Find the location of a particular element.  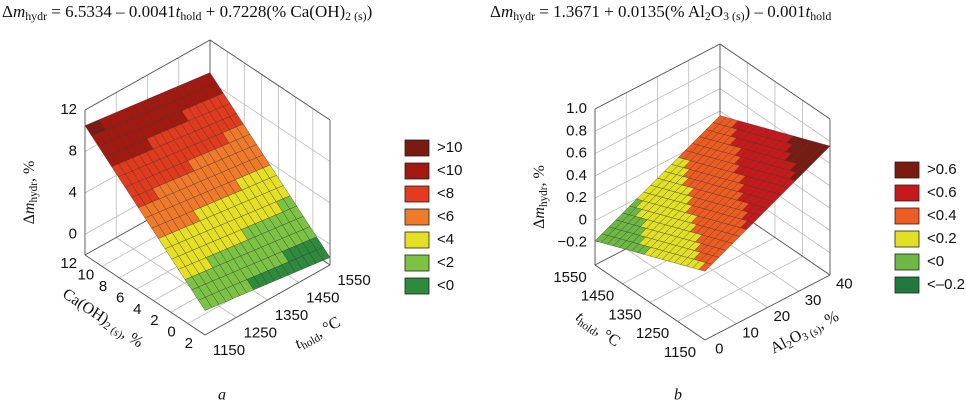

legend-label: <6 is located at coordinates (445, 216).